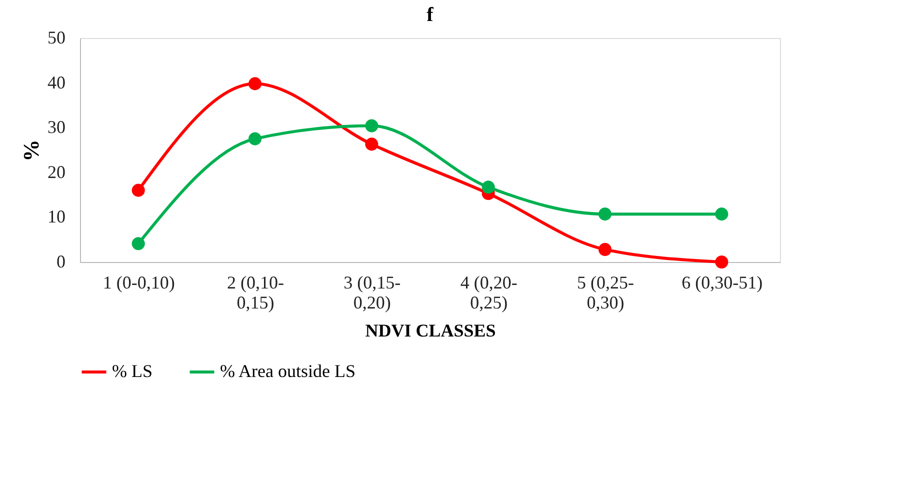 Image resolution: width=898 pixels, height=499 pixels. Describe the element at coordinates (57, 127) in the screenshot. I see `y-tick-label: 30` at that location.